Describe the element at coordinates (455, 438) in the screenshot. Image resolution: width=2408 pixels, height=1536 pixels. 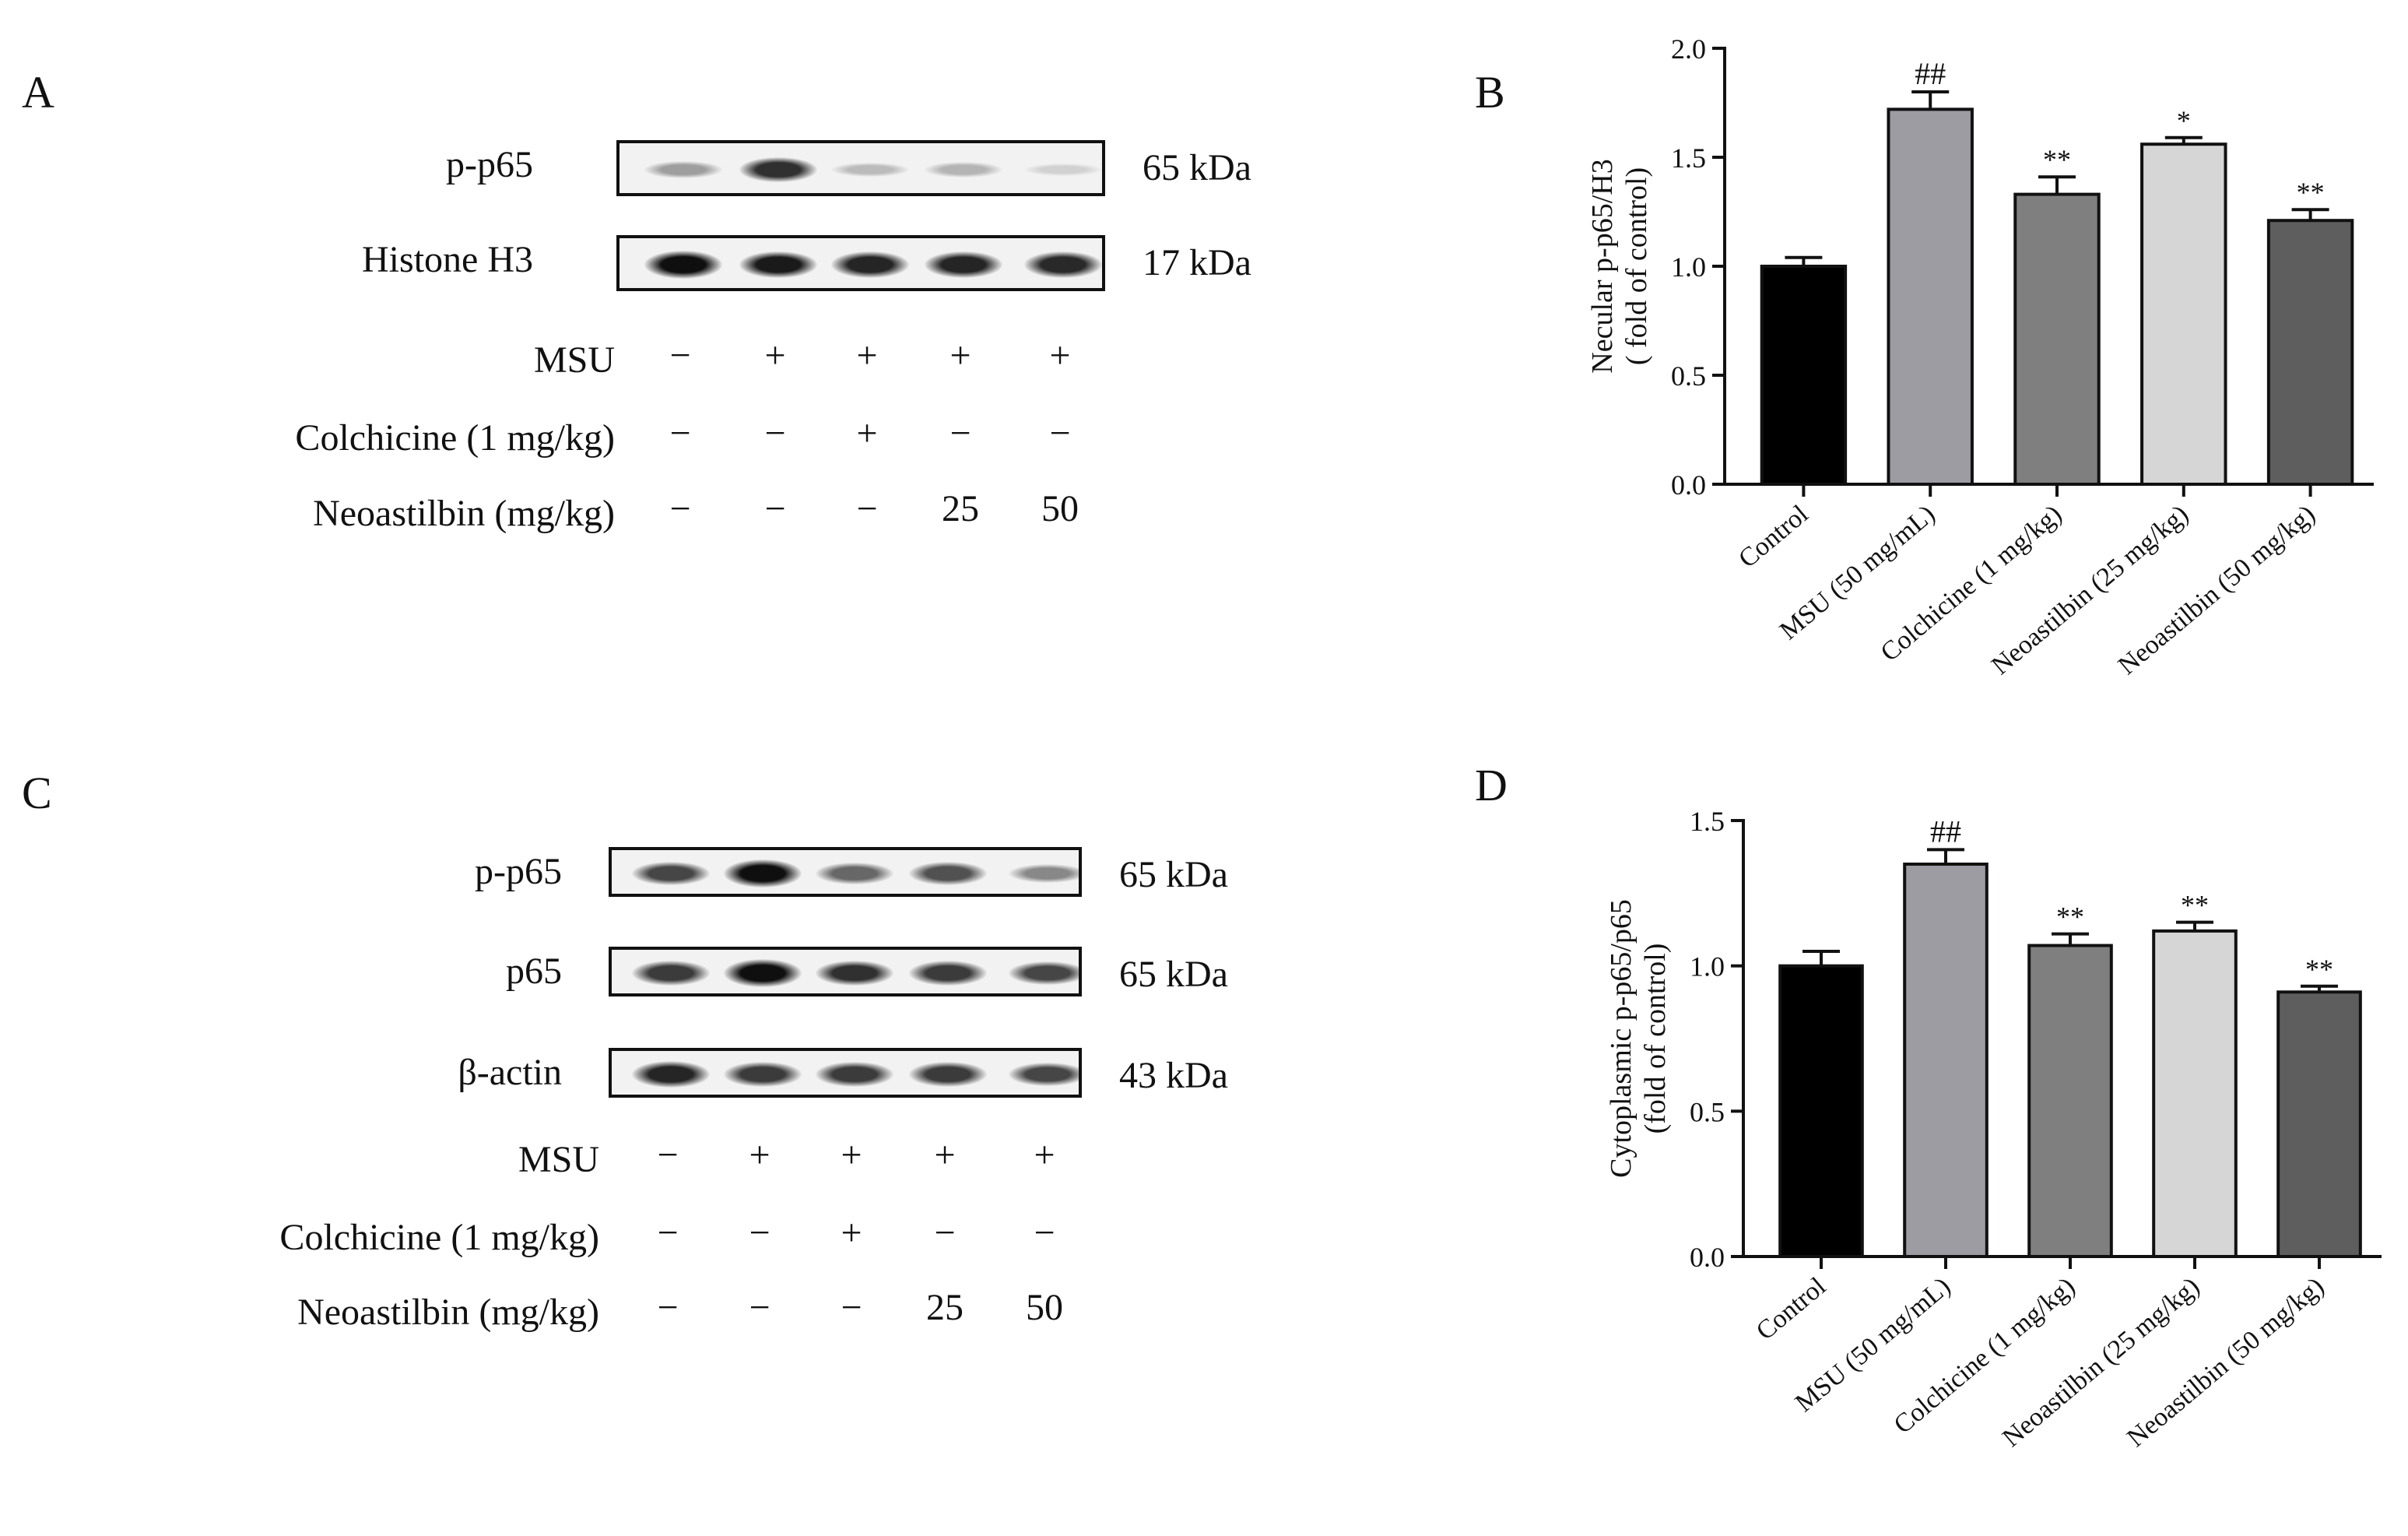
I see `treatment-label-1: Colchicine (1 mg/kg)` at that location.